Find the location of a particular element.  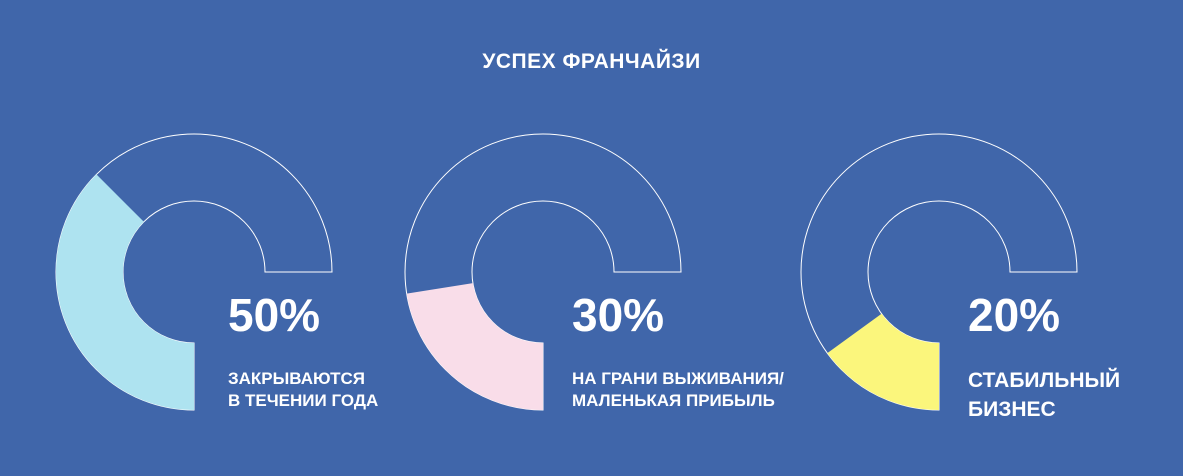

stat-caption-closing-line-1: ЗАКРЫВАЮТСЯ is located at coordinates (296, 378).